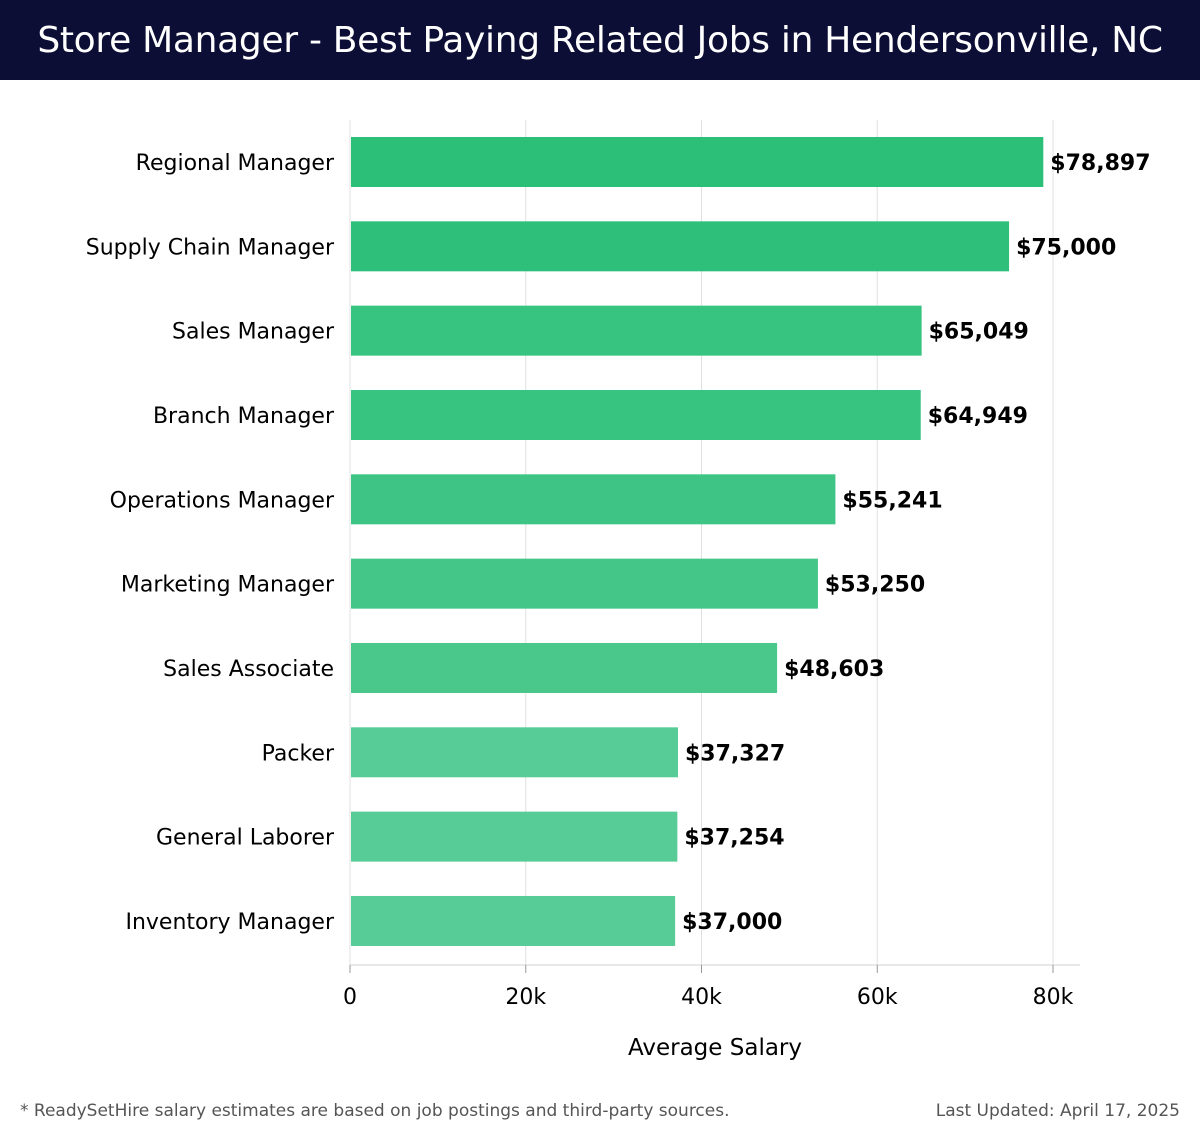 Image resolution: width=1200 pixels, height=1140 pixels. I want to click on category-label: Branch Manager, so click(244, 416).